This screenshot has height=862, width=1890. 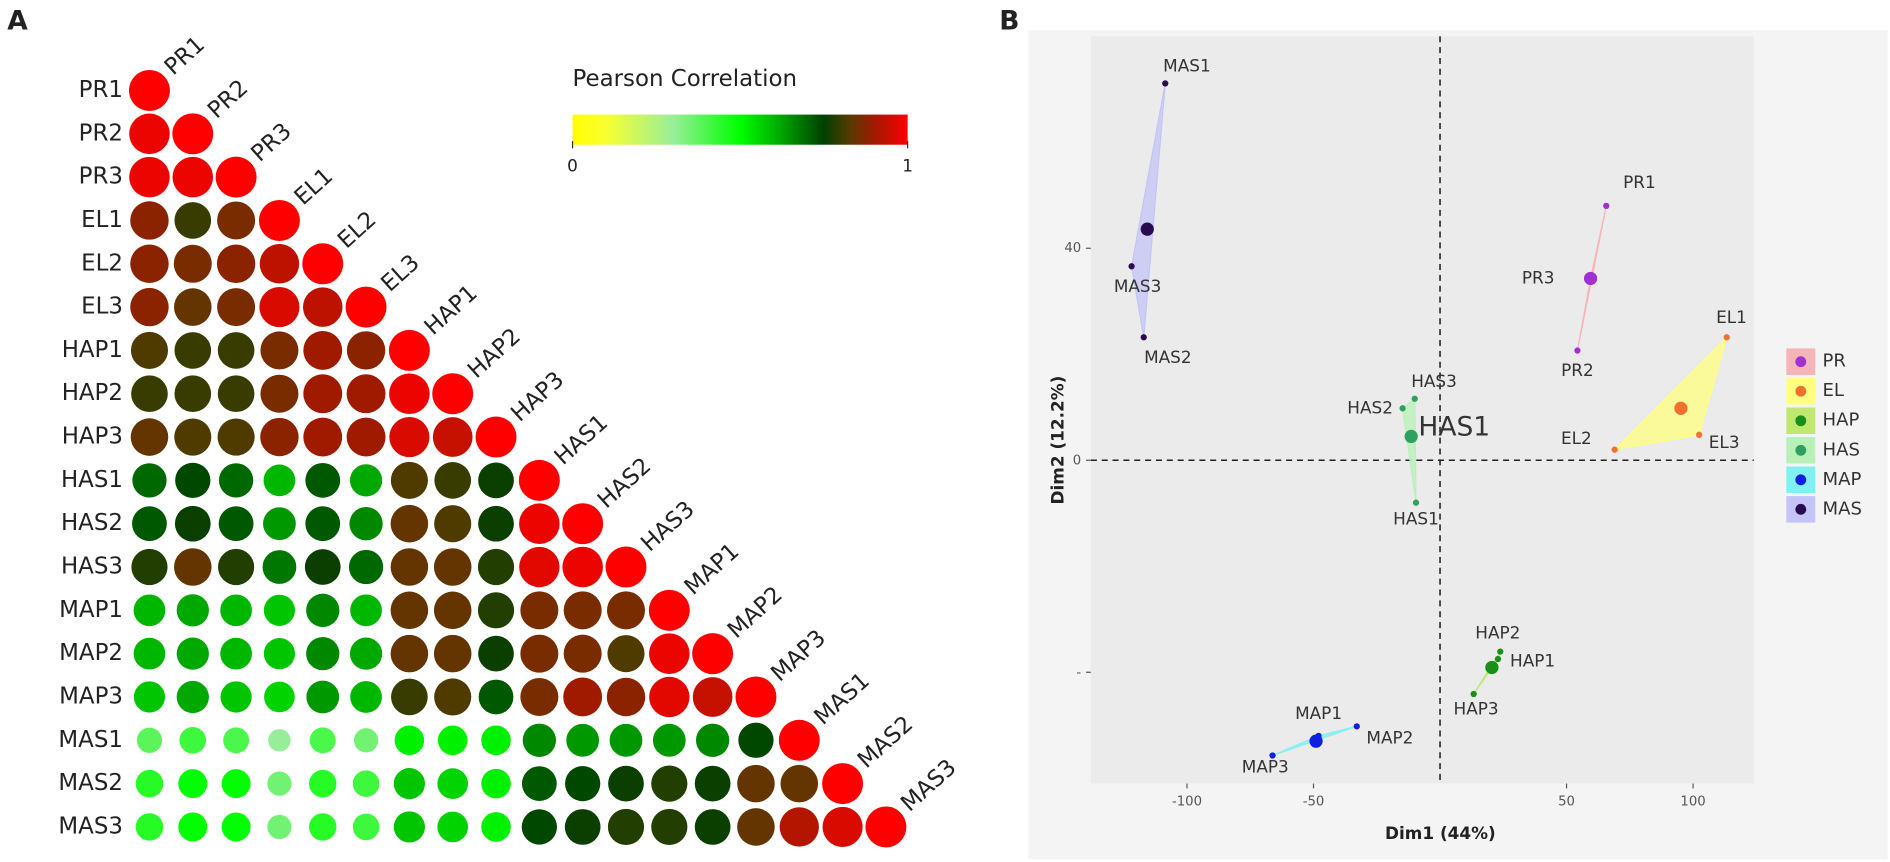 I want to click on column-label: HAP3, so click(x=537, y=397).